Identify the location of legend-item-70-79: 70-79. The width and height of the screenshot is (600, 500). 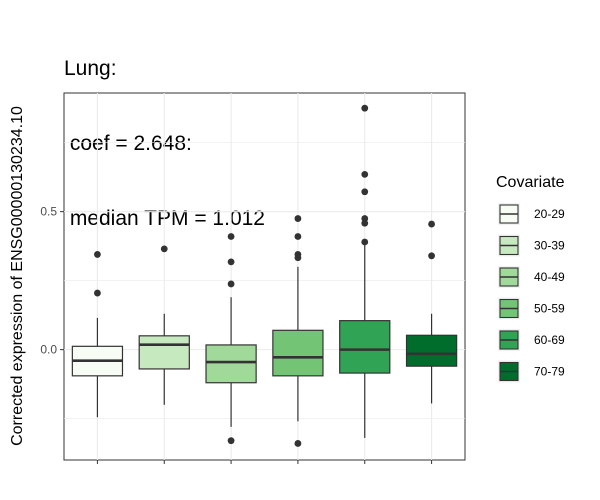
(531, 371).